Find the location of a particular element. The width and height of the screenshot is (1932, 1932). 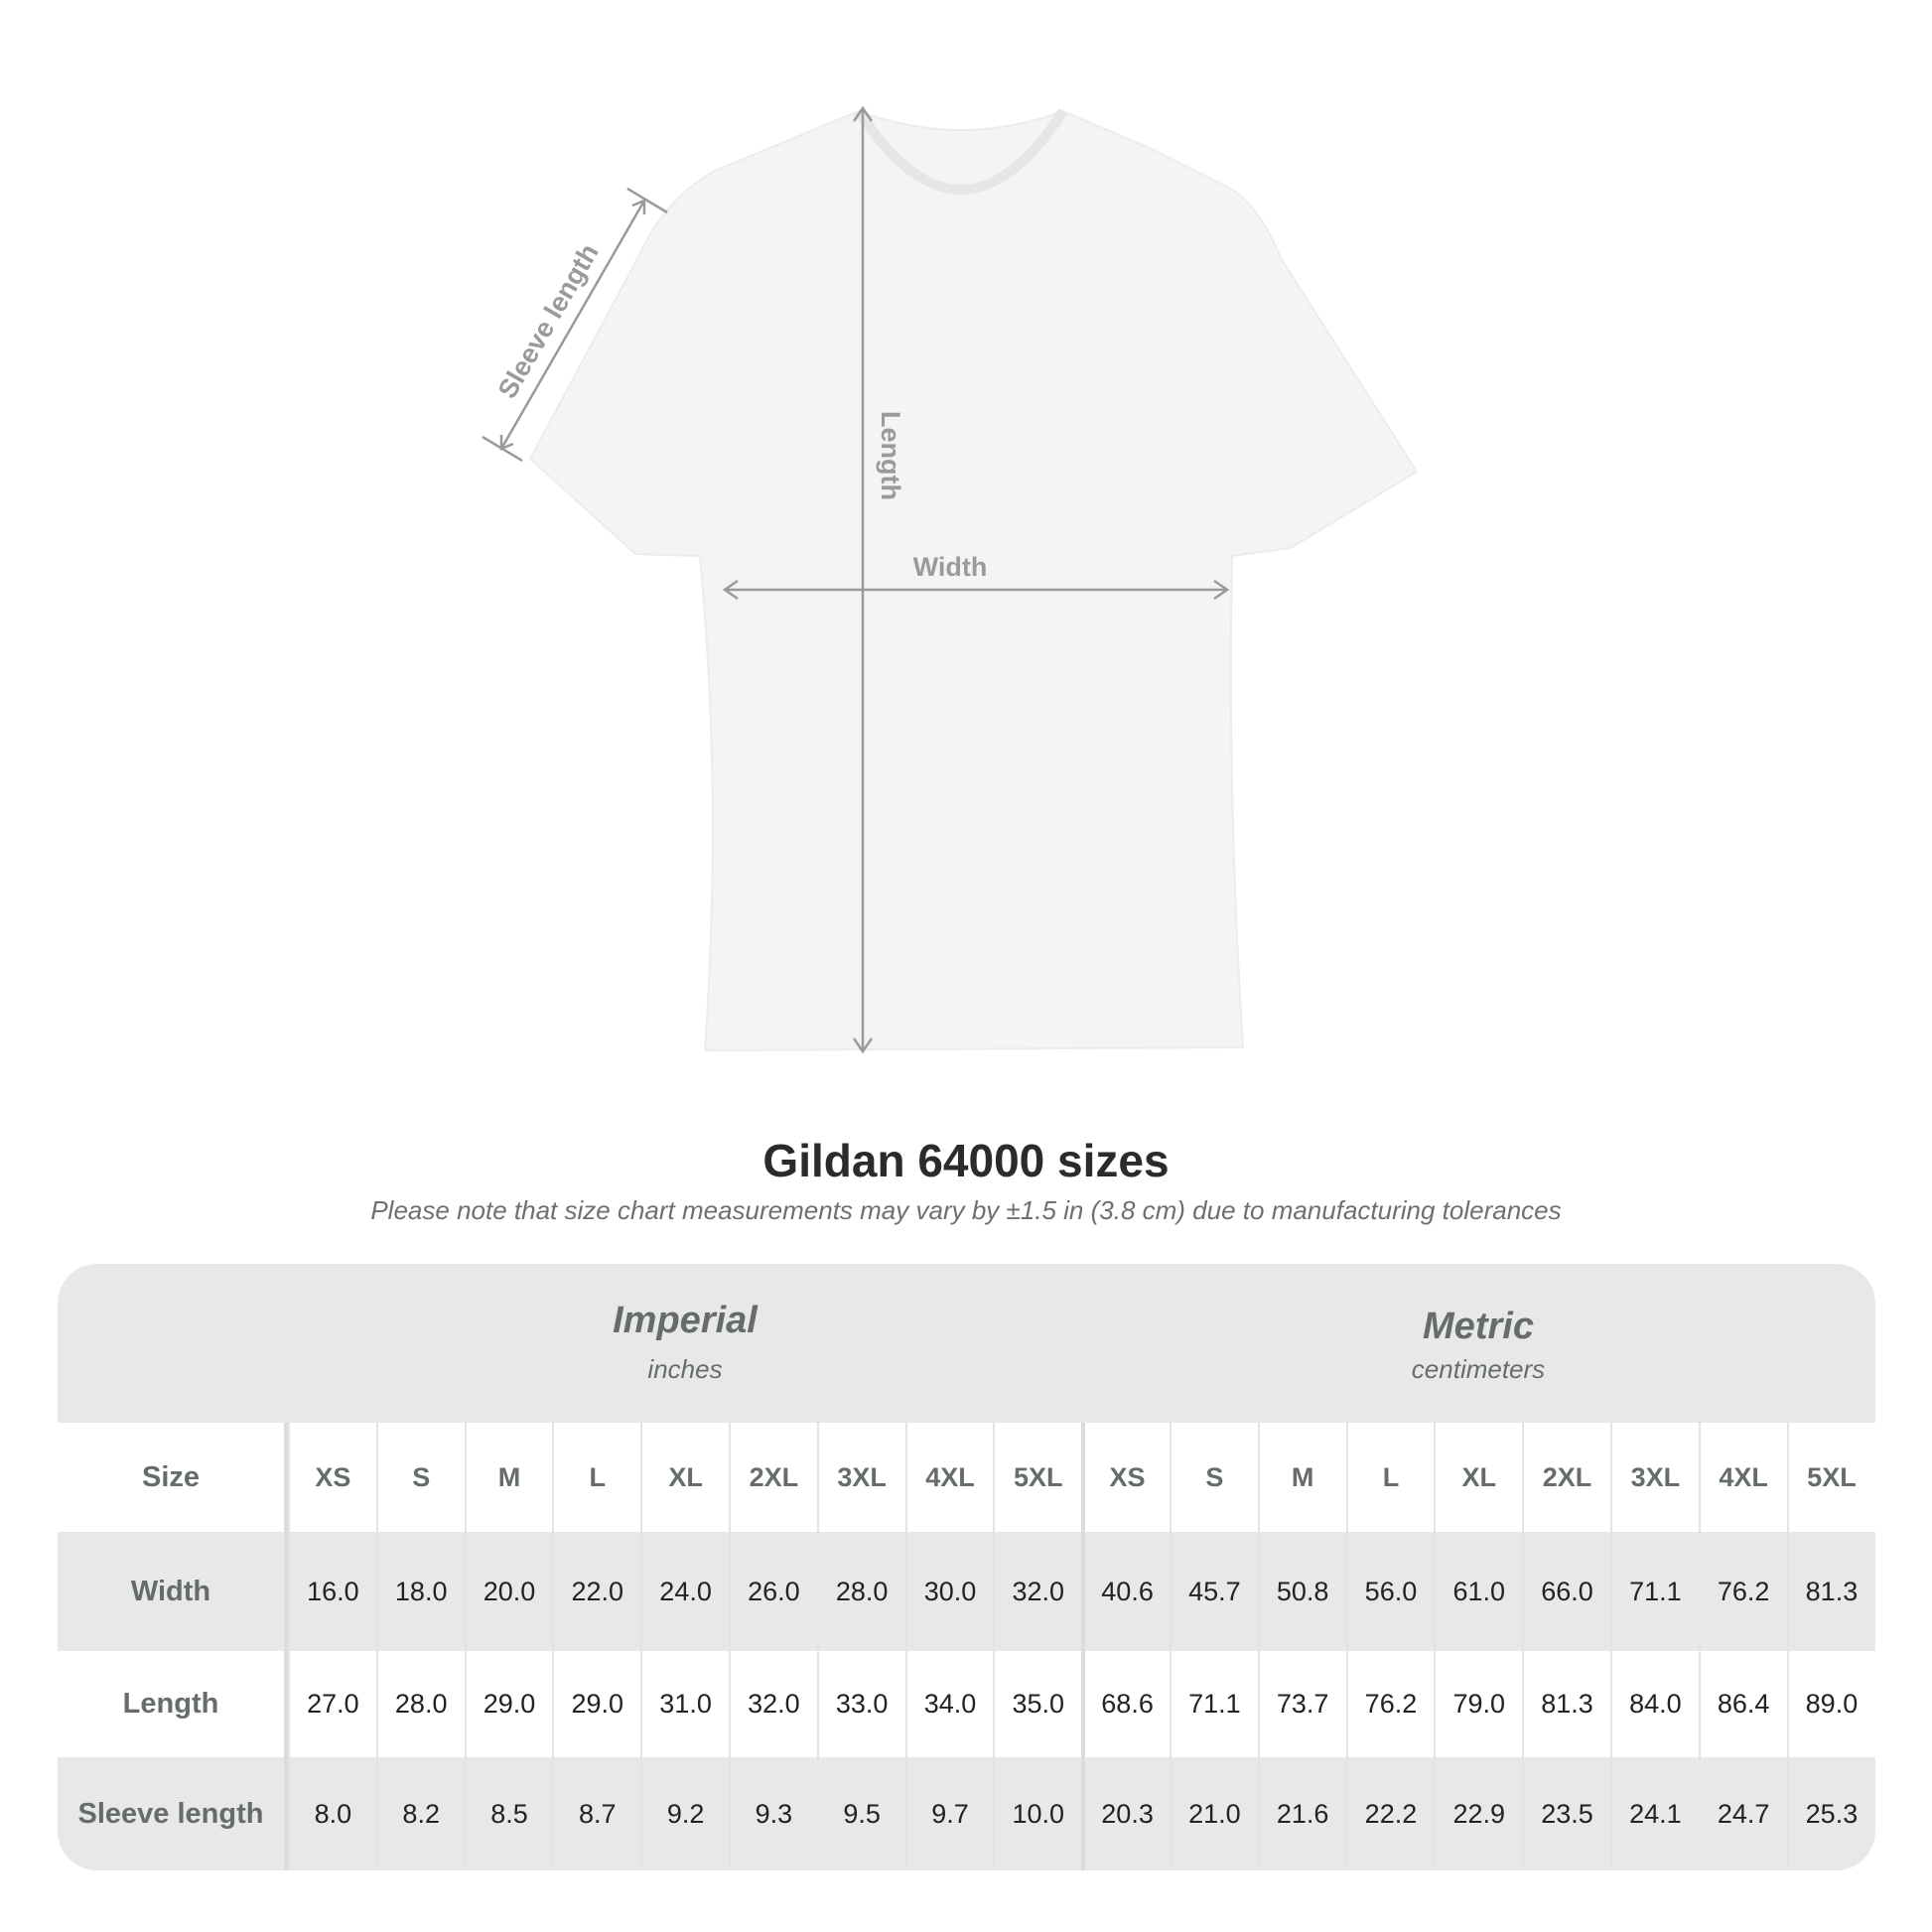

row-label: Size is located at coordinates (173, 1478).